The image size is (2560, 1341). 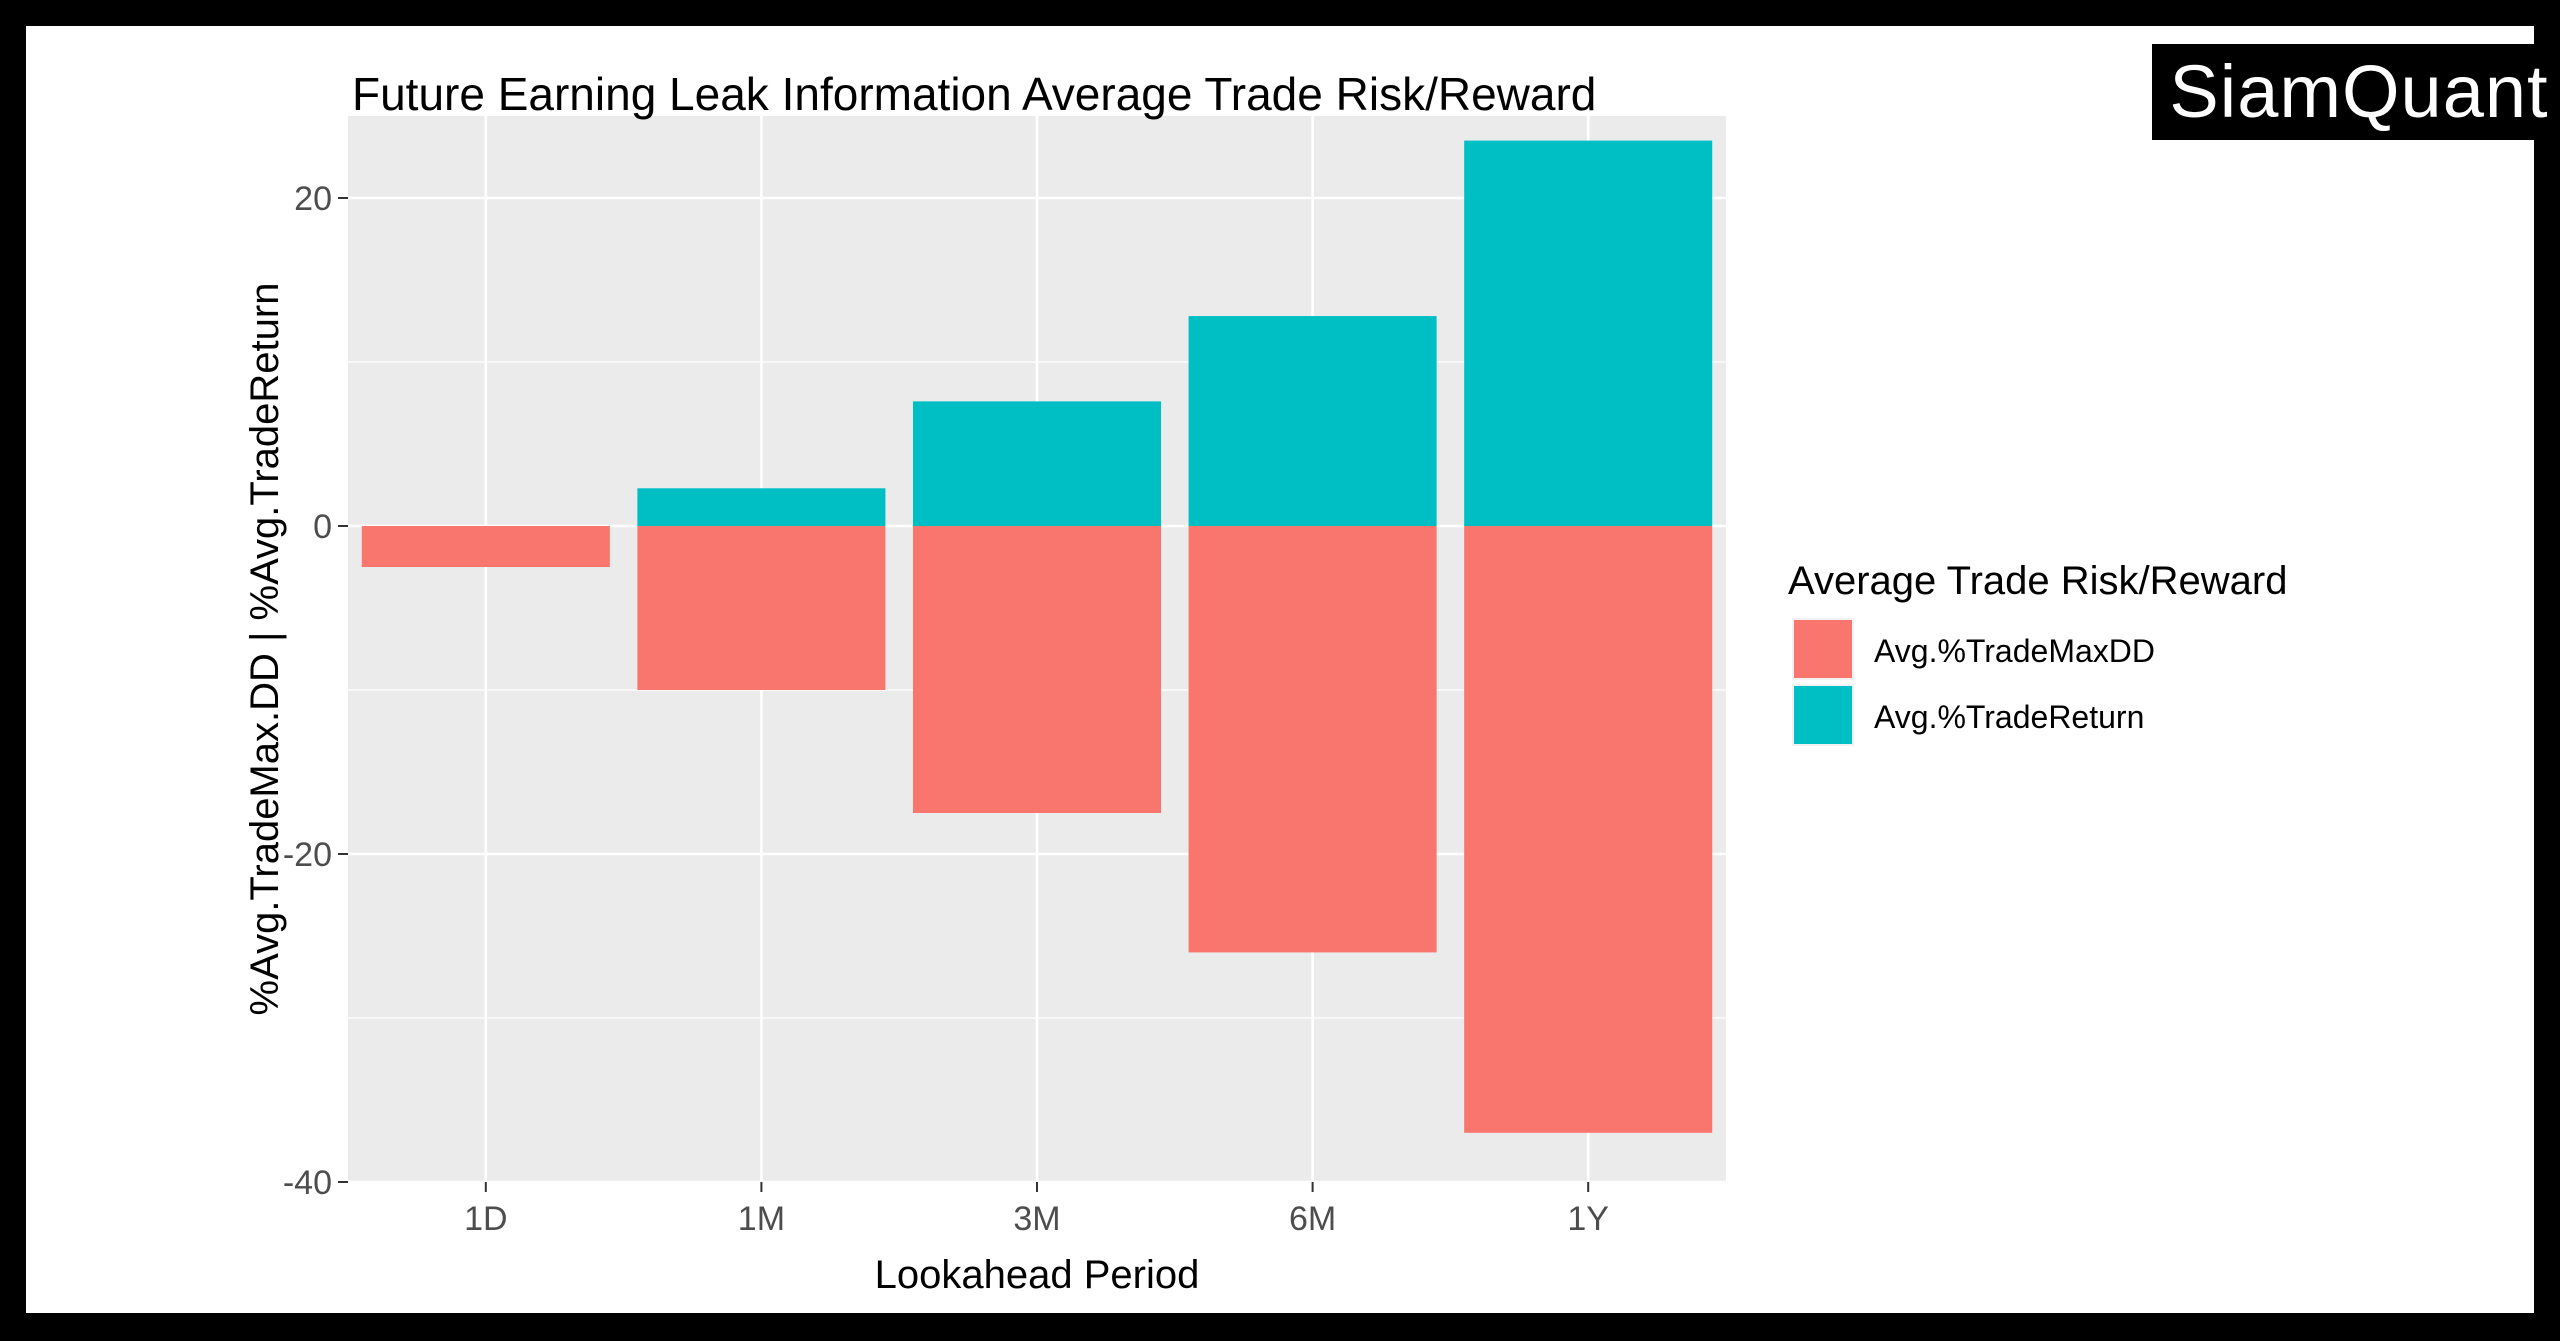 I want to click on siamquant-watermark: SiamQuant, so click(x=2356, y=92).